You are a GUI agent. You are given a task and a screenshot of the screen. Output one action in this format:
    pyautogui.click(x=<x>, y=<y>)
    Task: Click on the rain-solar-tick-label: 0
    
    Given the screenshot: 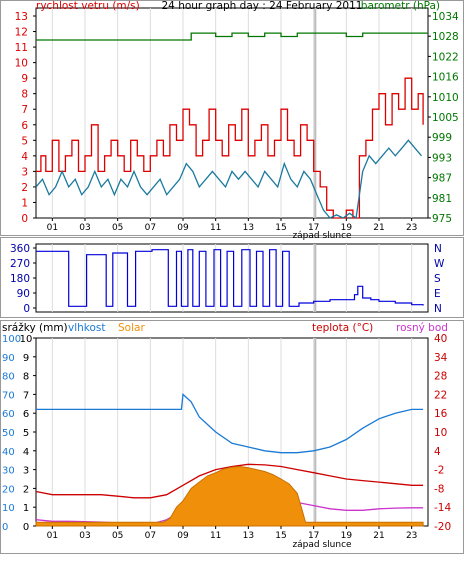 What is the action you would take?
    pyautogui.click(x=26, y=527)
    